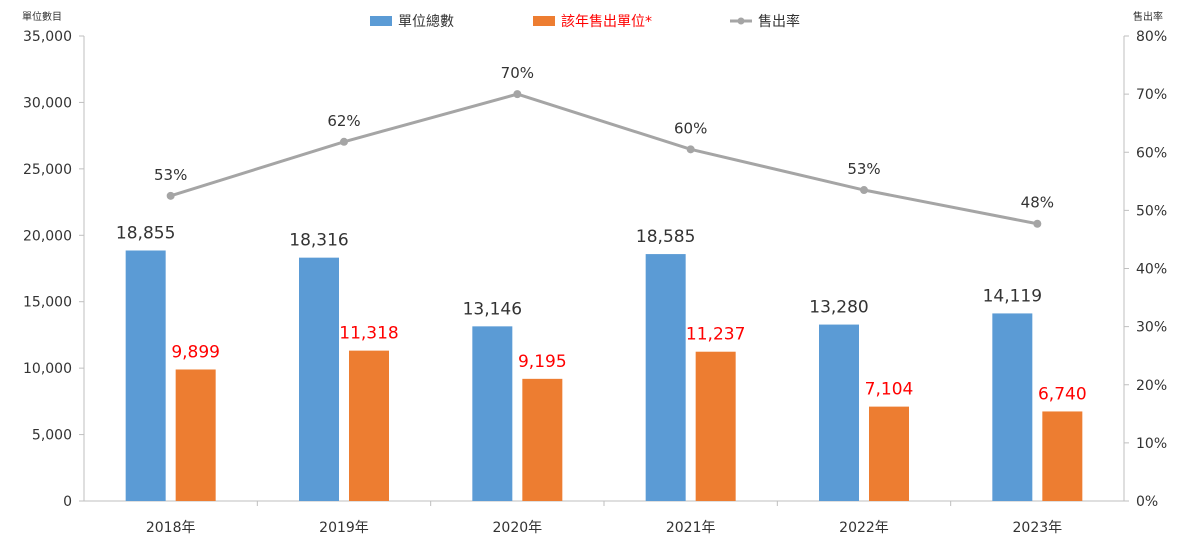  What do you see at coordinates (47, 369) in the screenshot?
I see `left-tick-label: 10,000` at bounding box center [47, 369].